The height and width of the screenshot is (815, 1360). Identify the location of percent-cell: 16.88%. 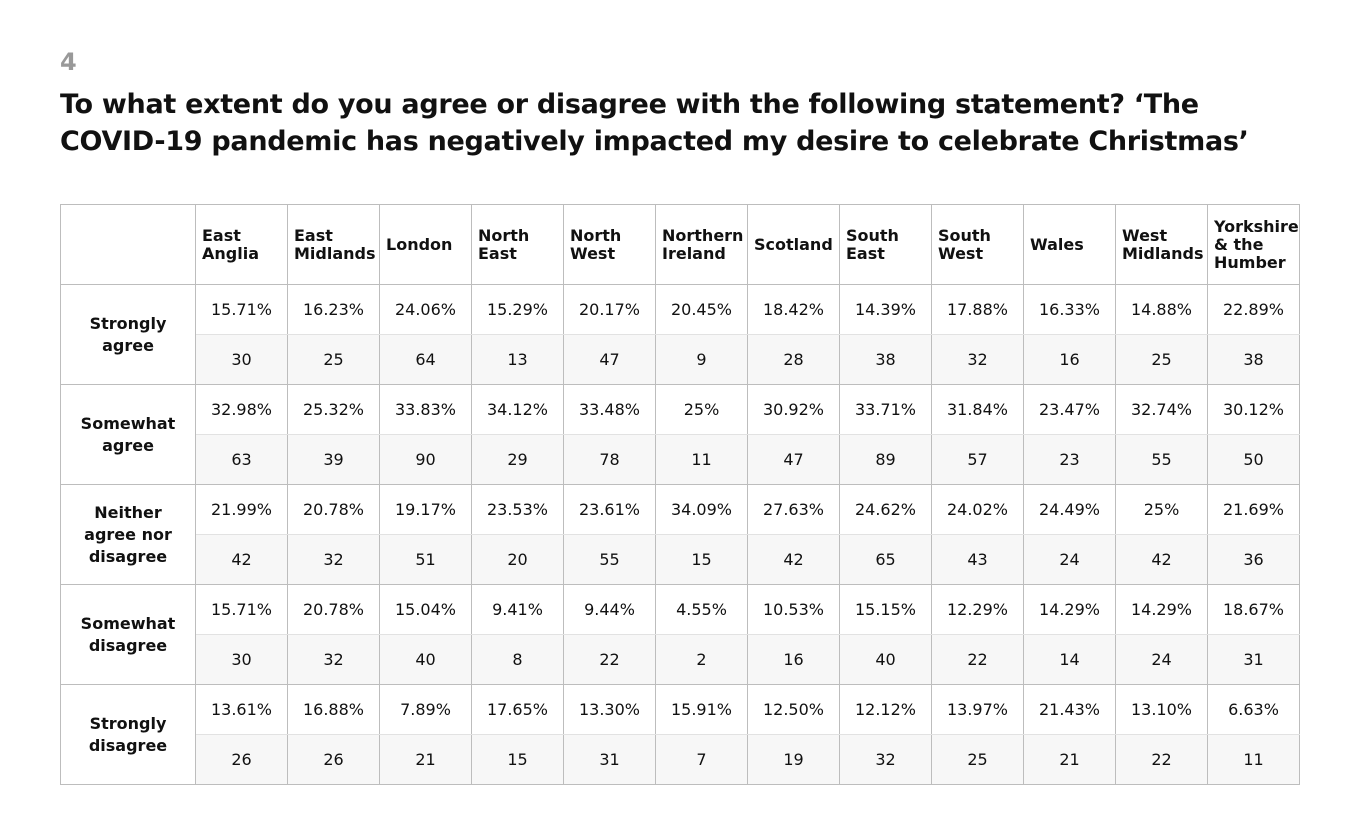
(333, 709).